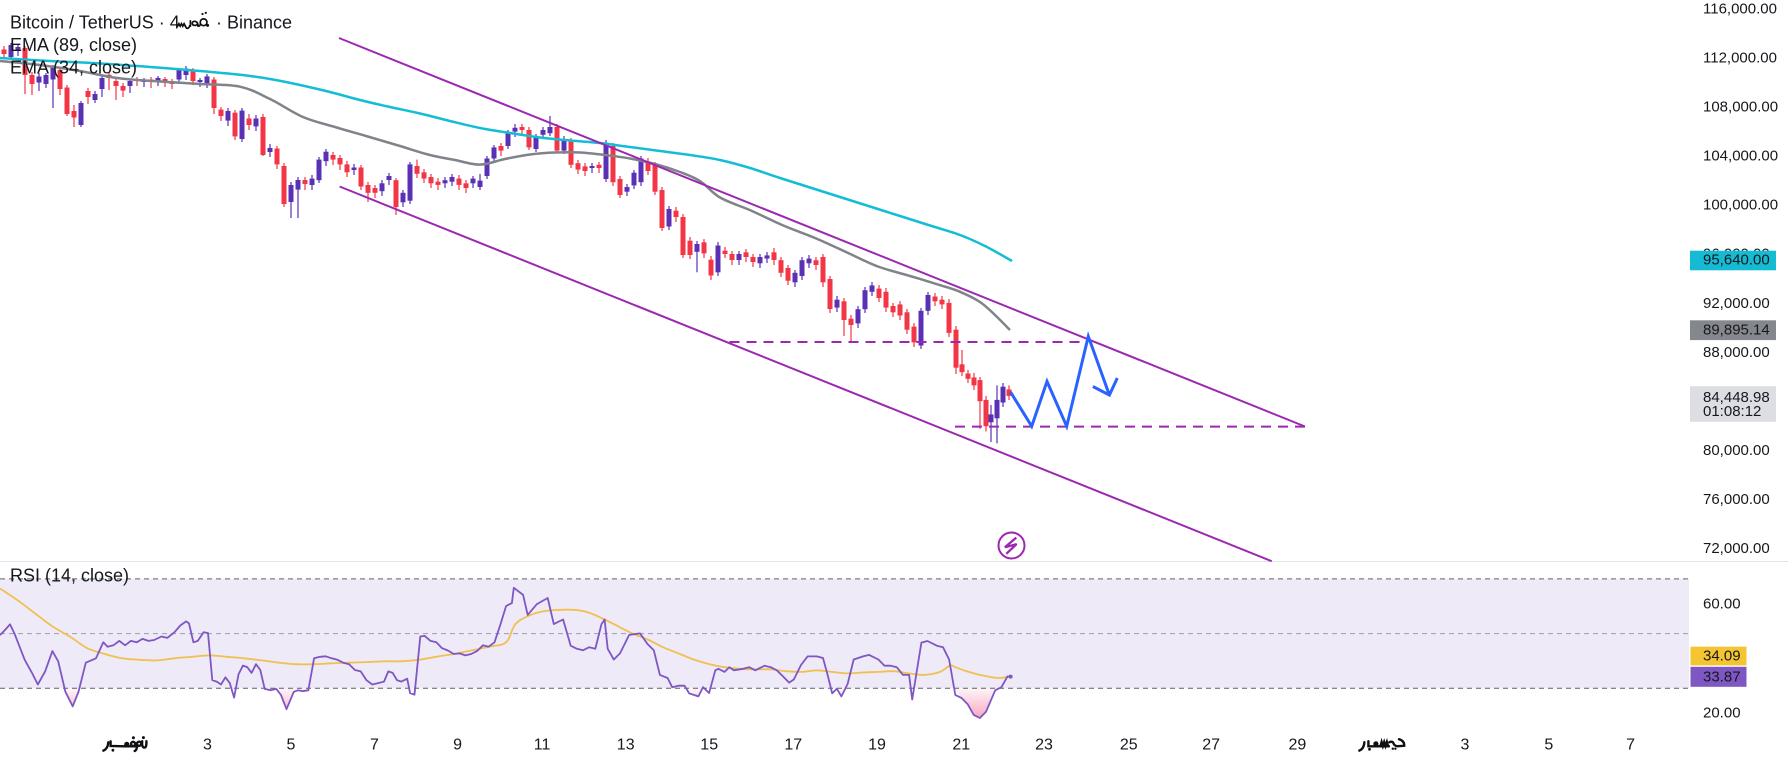 Image resolution: width=1788 pixels, height=759 pixels. I want to click on svg-text: 33.87, so click(1722, 677).